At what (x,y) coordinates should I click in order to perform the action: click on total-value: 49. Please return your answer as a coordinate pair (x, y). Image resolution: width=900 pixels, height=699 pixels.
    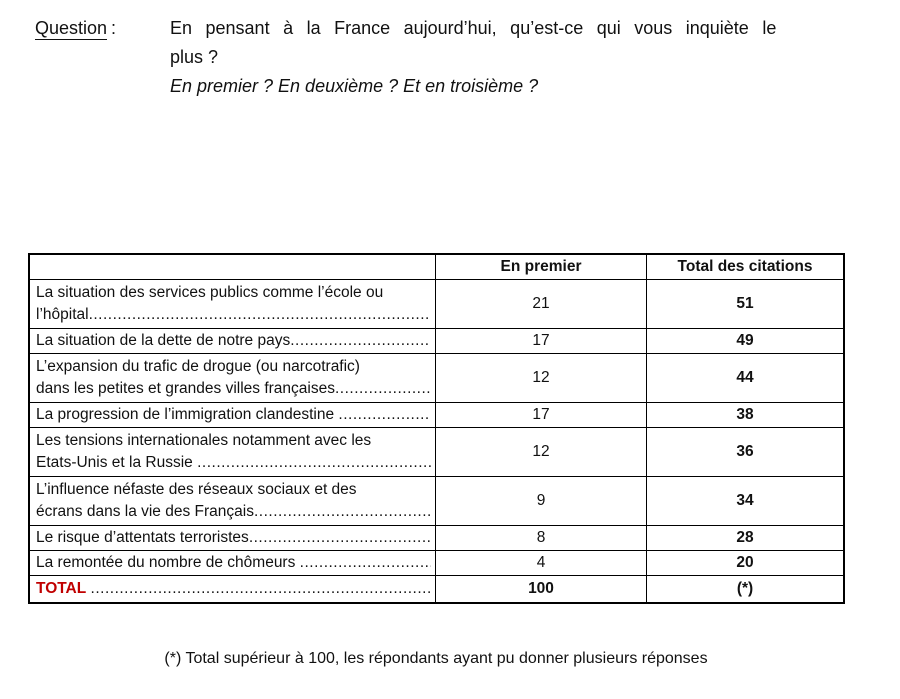
    Looking at the image, I should click on (744, 341).